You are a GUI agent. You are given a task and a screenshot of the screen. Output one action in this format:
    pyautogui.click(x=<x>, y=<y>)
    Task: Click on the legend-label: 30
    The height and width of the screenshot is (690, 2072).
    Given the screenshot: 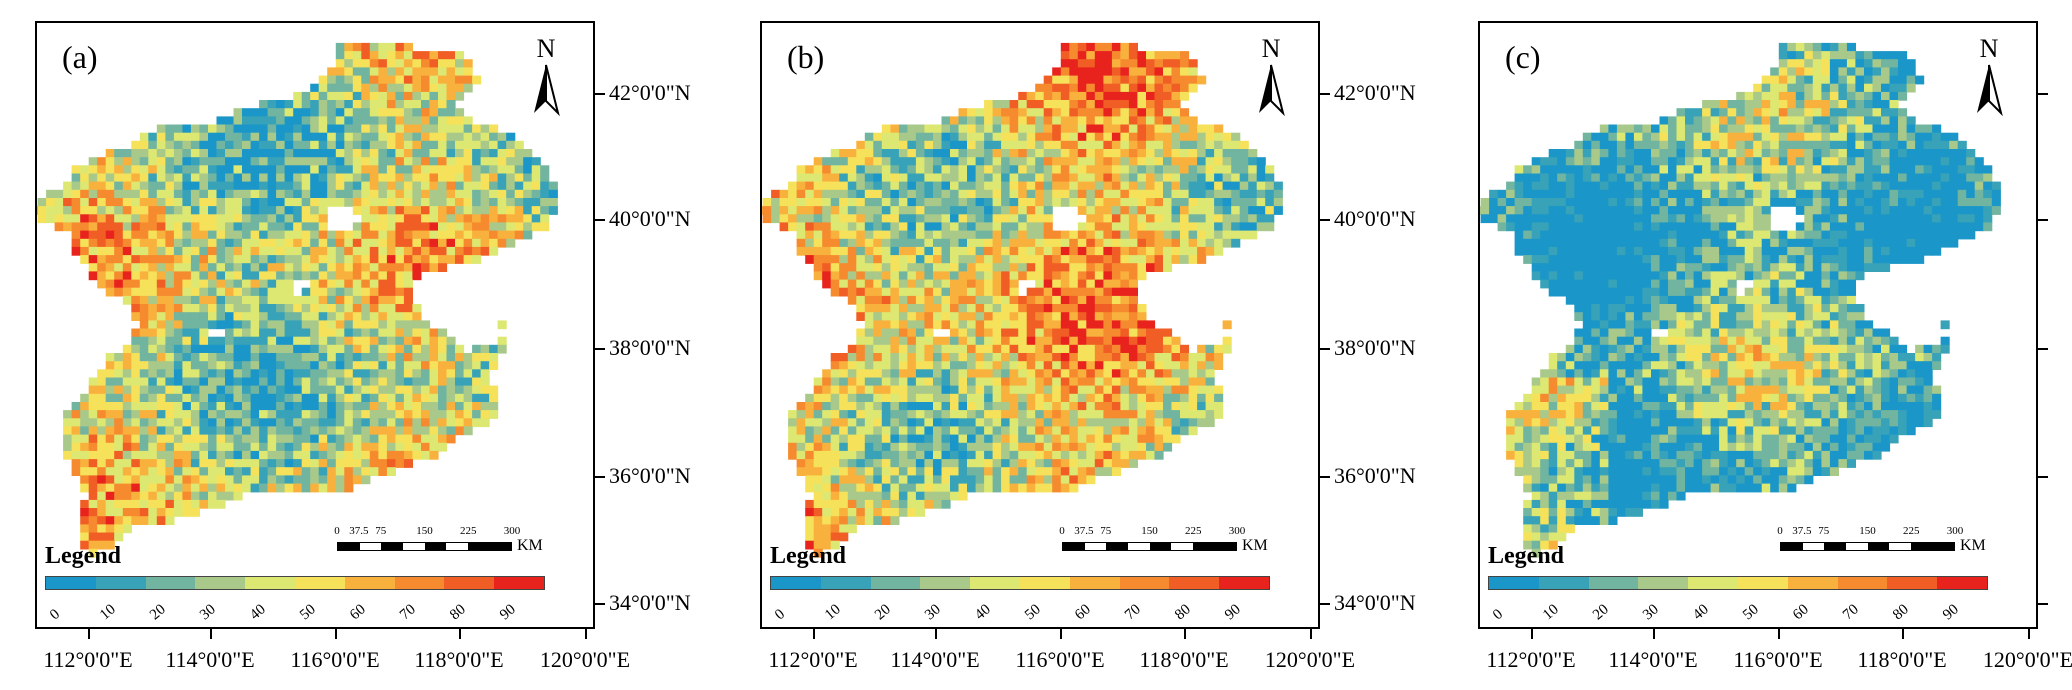 What is the action you would take?
    pyautogui.click(x=208, y=612)
    